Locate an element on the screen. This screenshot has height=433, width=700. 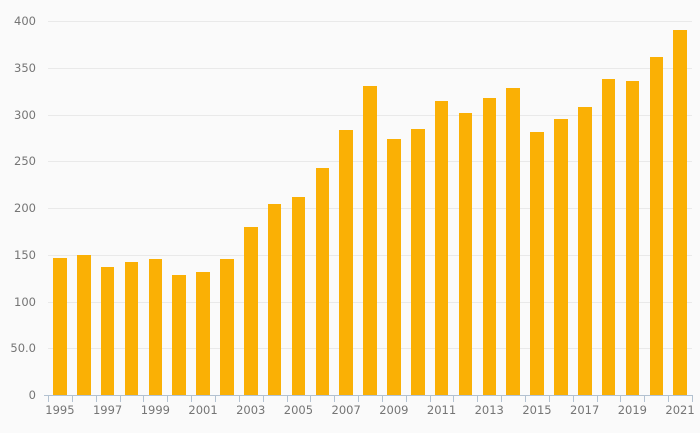
y-axis-tick-label: 200 is located at coordinates (25, 208).